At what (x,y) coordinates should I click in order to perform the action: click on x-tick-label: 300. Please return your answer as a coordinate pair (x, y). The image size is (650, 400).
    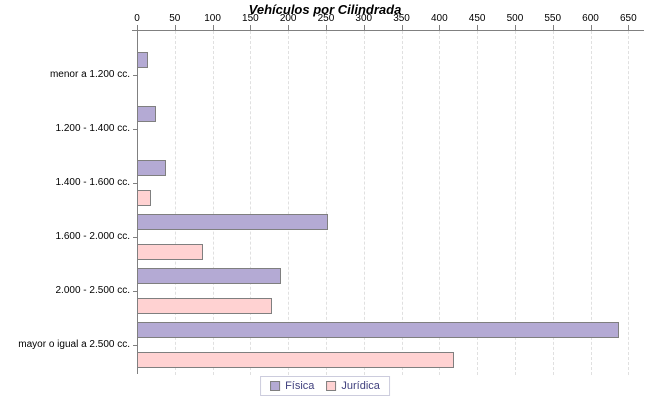
    Looking at the image, I should click on (364, 18).